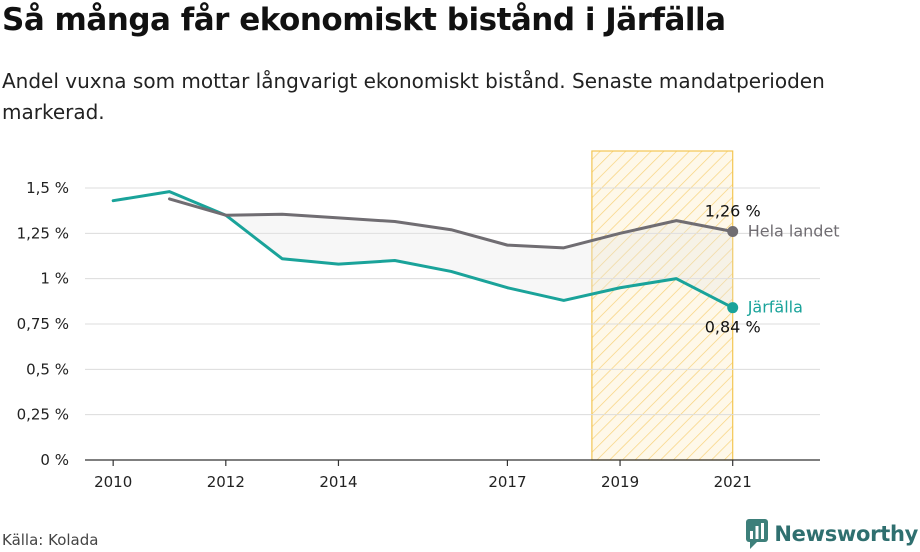  What do you see at coordinates (733, 211) in the screenshot?
I see `national-value-label: 1,26 %` at bounding box center [733, 211].